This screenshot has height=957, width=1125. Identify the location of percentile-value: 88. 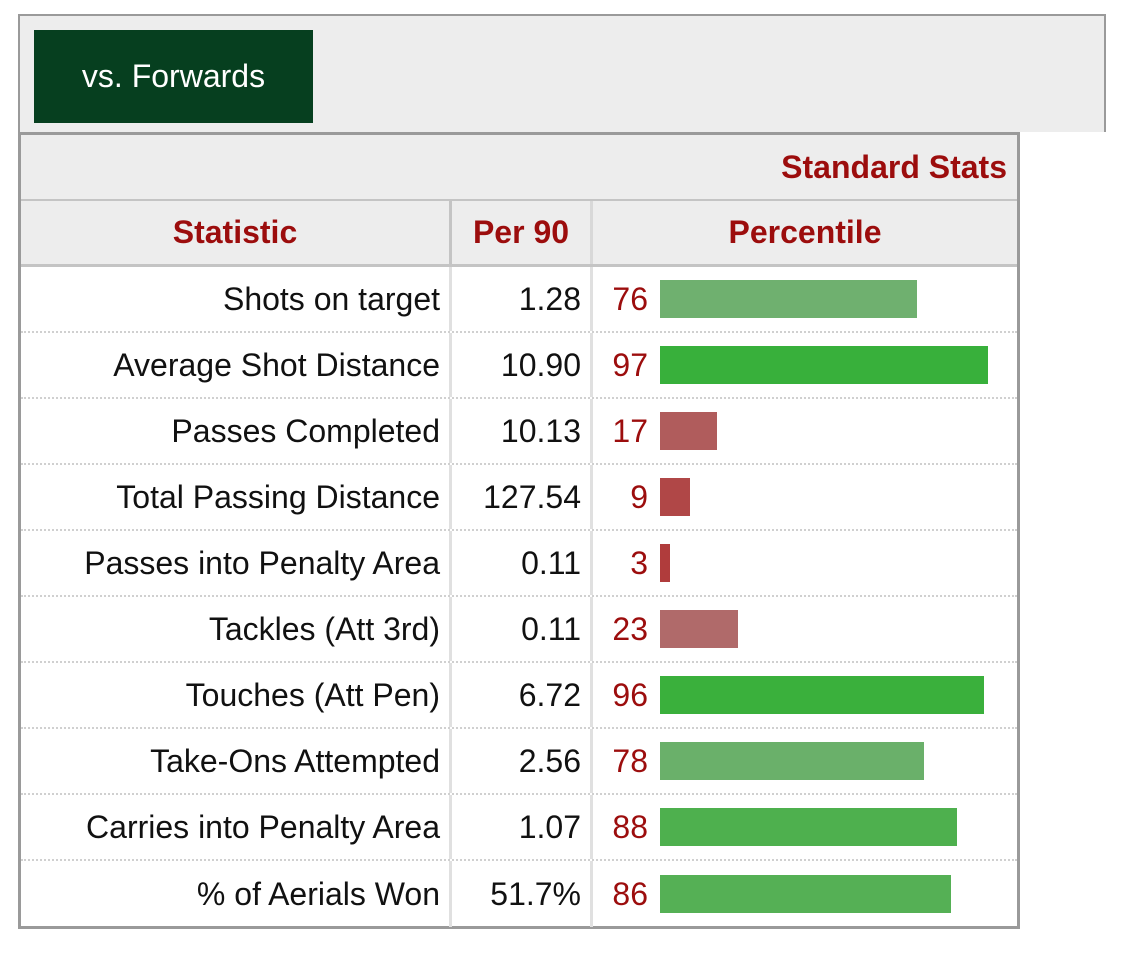
(630, 826).